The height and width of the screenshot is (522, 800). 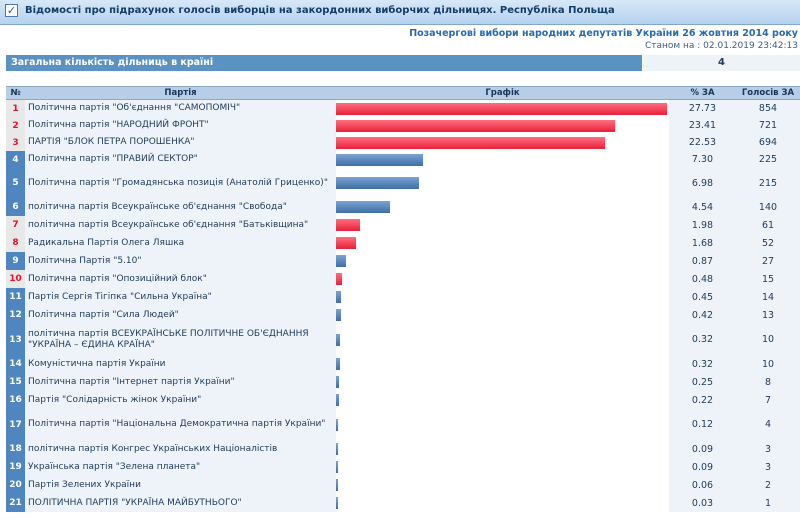 What do you see at coordinates (768, 125) in the screenshot?
I see `votes-value: 721` at bounding box center [768, 125].